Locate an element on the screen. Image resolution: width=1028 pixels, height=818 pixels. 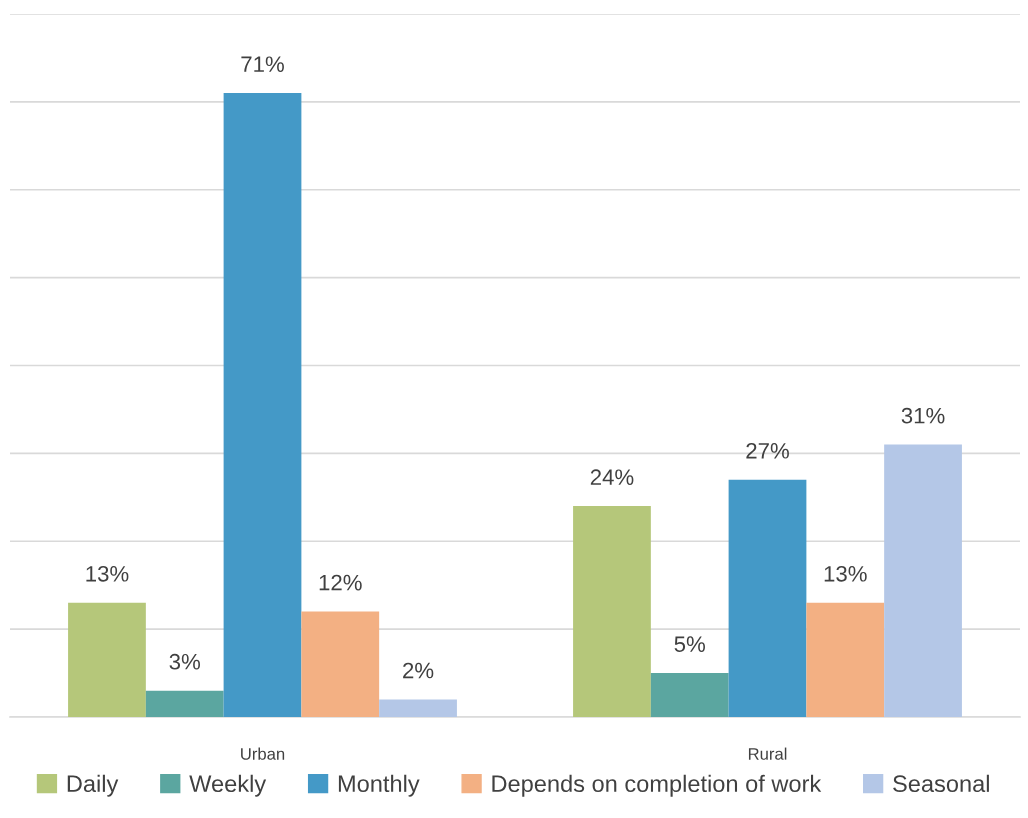
data-label: 3% is located at coordinates (184, 661).